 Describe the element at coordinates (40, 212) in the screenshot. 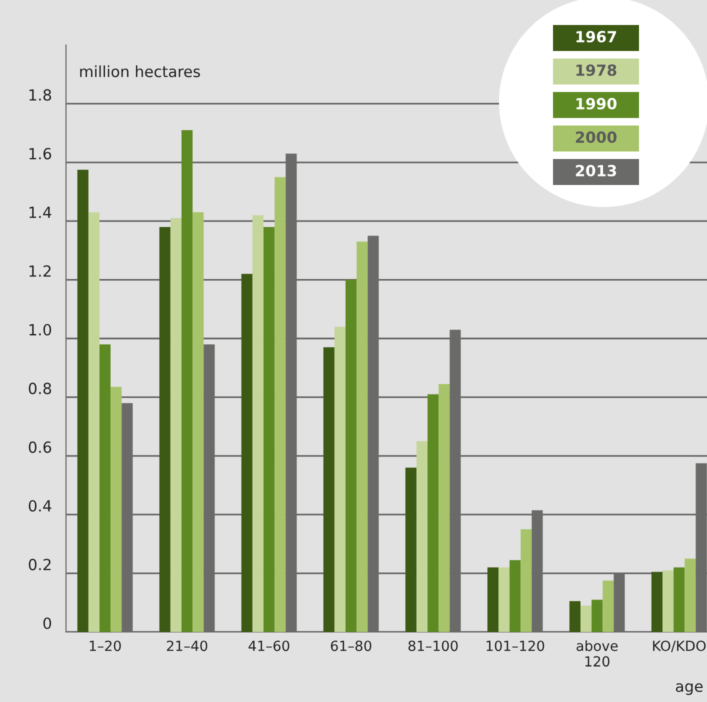

I see `y-tick-label: 1.4` at that location.